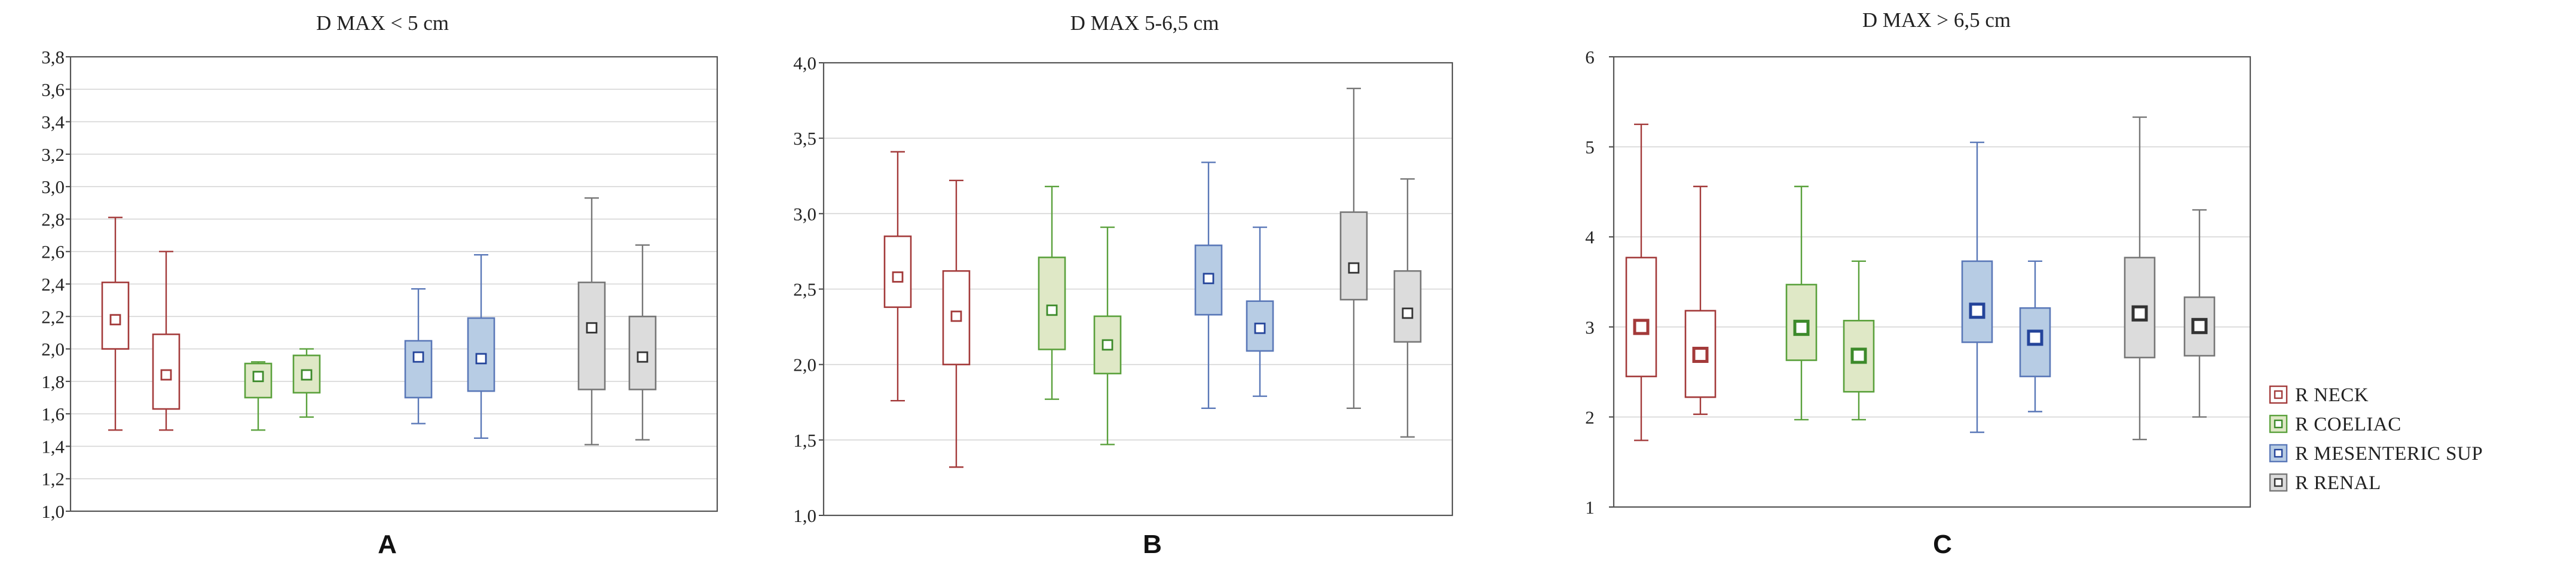  What do you see at coordinates (2332, 395) in the screenshot?
I see `legend-label: R NECK` at bounding box center [2332, 395].